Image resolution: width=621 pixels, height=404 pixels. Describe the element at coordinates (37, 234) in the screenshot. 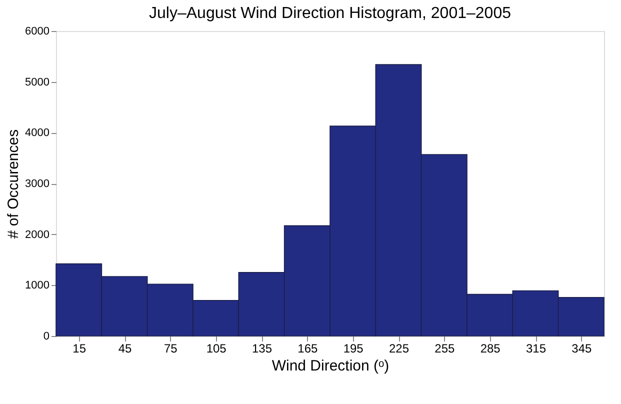

I see `y-tick-label: 2000` at that location.